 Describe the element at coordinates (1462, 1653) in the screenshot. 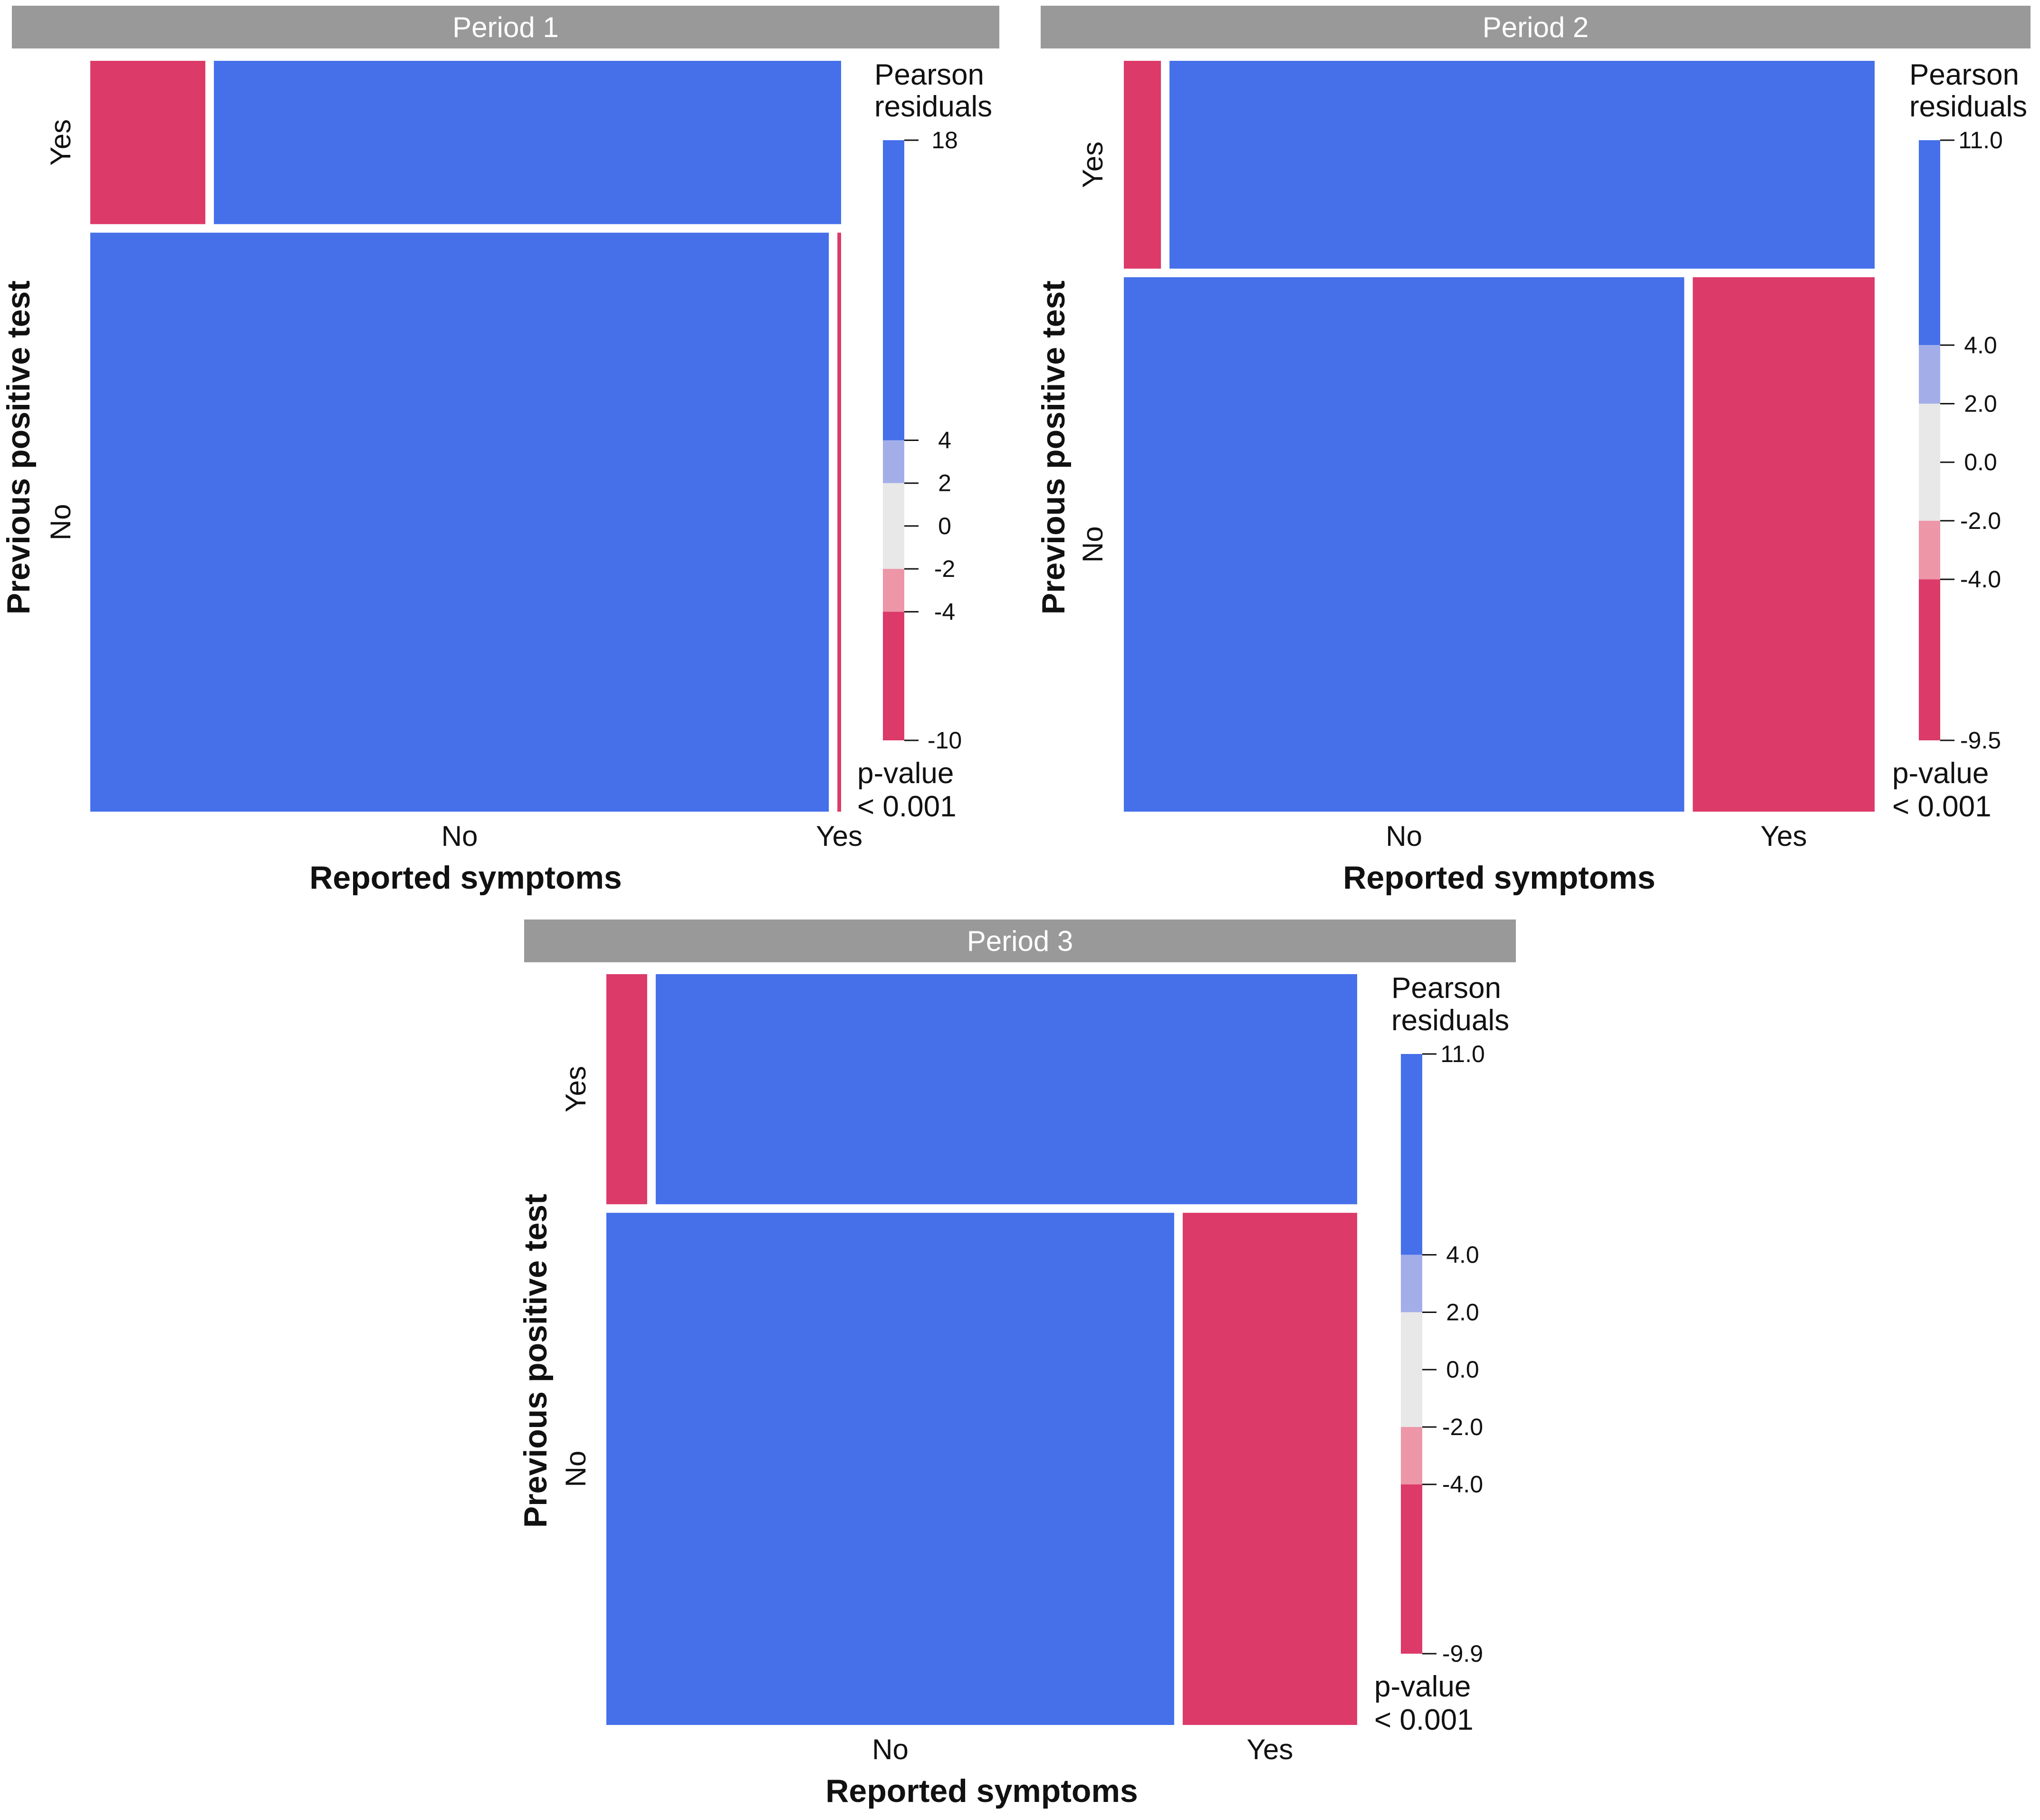

I see `legend-tick-label: -9.9` at that location.